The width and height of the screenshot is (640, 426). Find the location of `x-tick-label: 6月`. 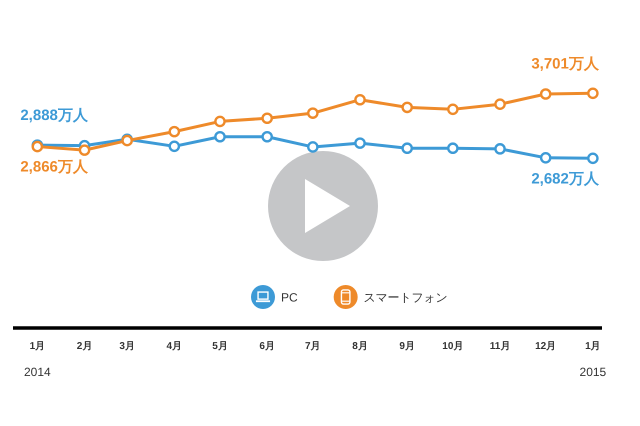

x-tick-label: 6月 is located at coordinates (267, 346).